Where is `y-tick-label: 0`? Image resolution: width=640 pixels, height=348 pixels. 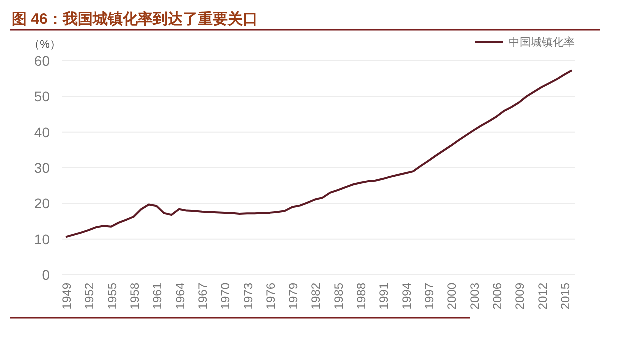
y-tick-label: 0 is located at coordinates (46, 275).